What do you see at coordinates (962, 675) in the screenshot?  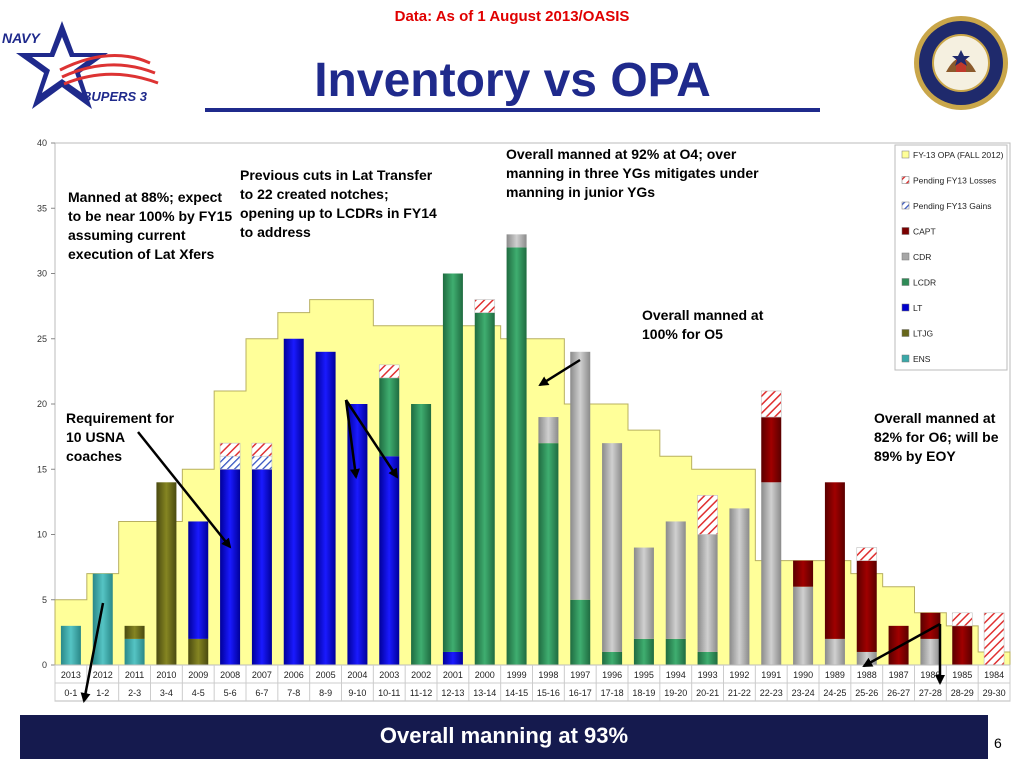 I see `x-tick-label-year: 1985` at bounding box center [962, 675].